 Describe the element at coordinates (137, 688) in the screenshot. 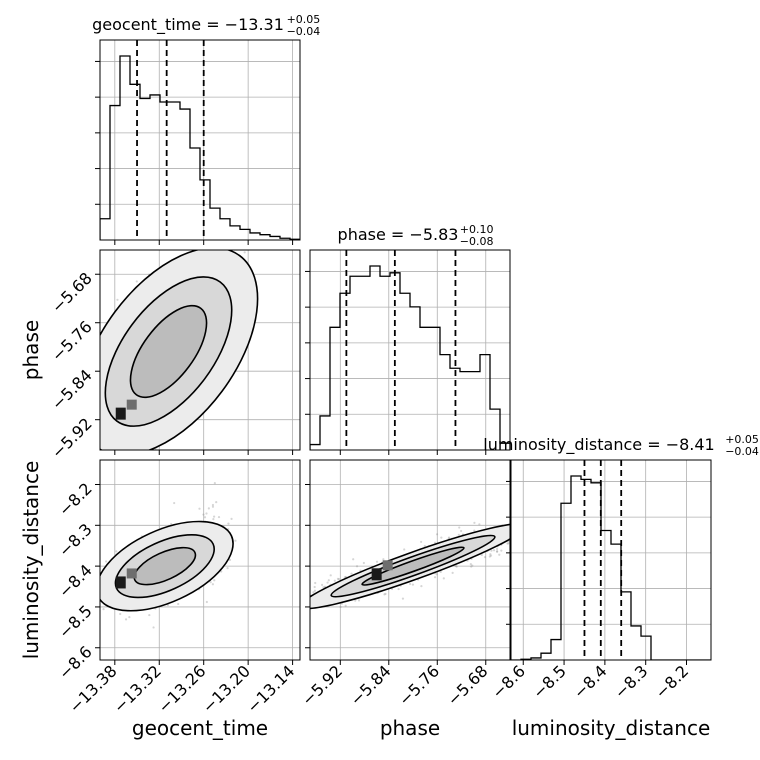

I see `x-tick-label: −13.32` at that location.